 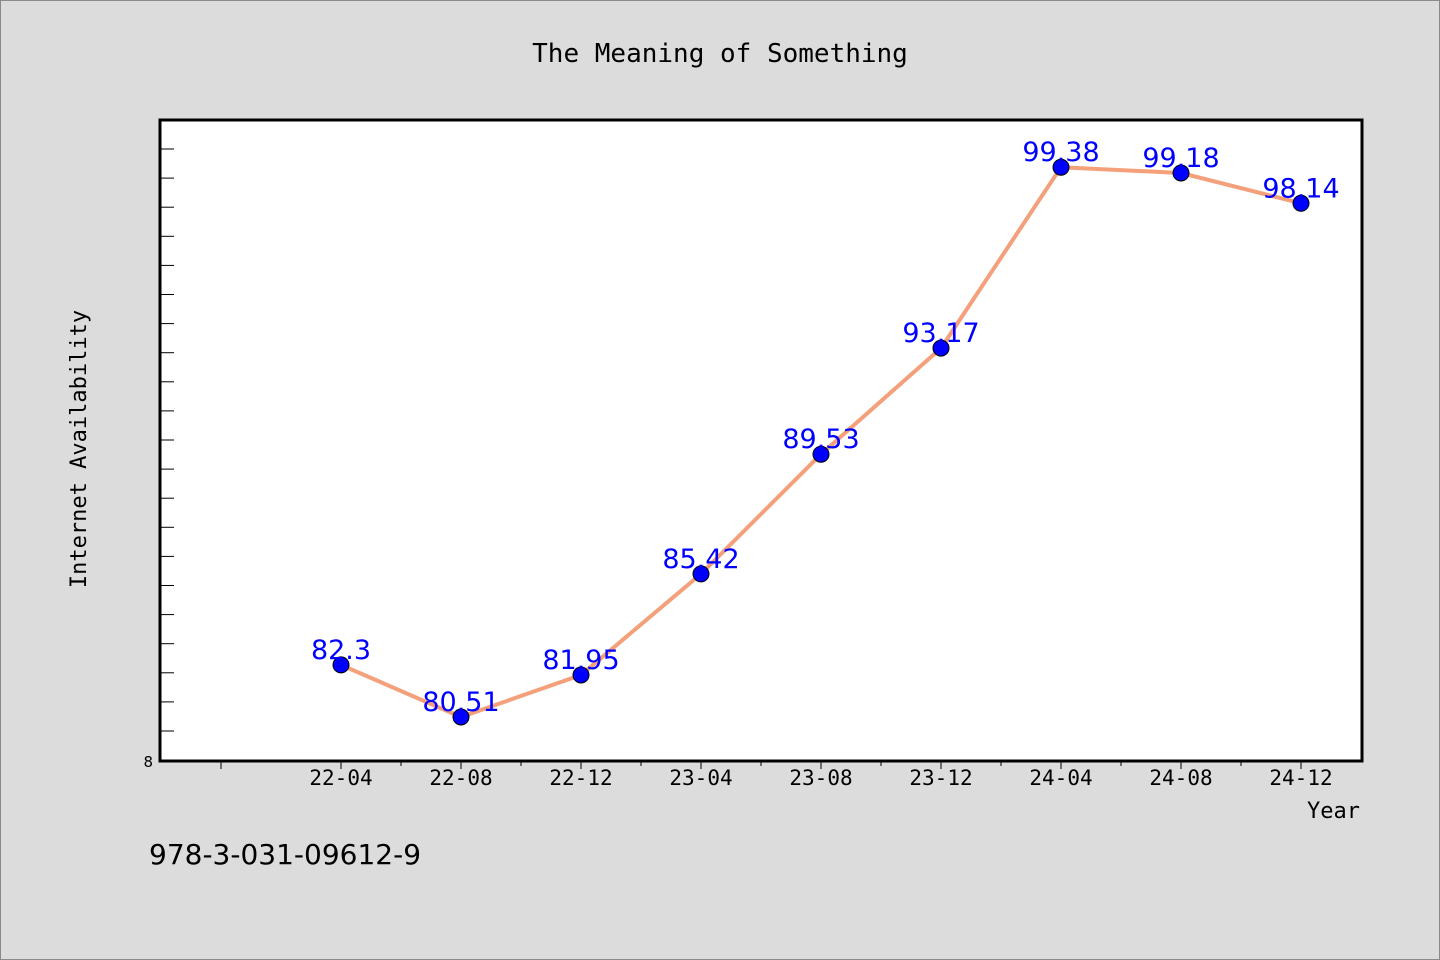 I want to click on data-label: 80.51, so click(x=460, y=702).